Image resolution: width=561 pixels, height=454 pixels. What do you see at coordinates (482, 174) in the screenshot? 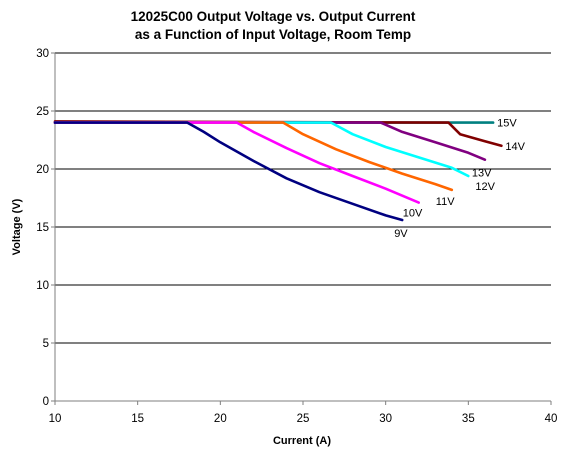
I see `series-label-13v: 13V` at bounding box center [482, 174].